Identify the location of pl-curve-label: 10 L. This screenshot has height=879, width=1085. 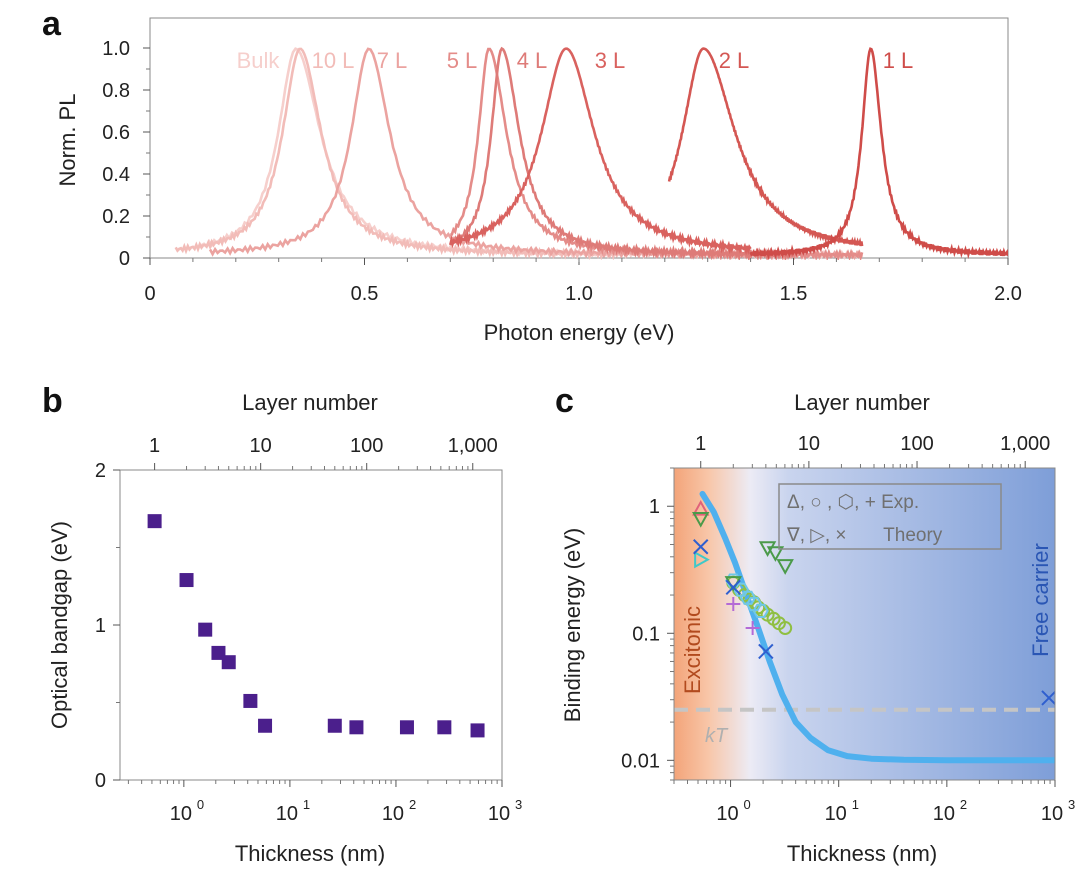
(333, 60).